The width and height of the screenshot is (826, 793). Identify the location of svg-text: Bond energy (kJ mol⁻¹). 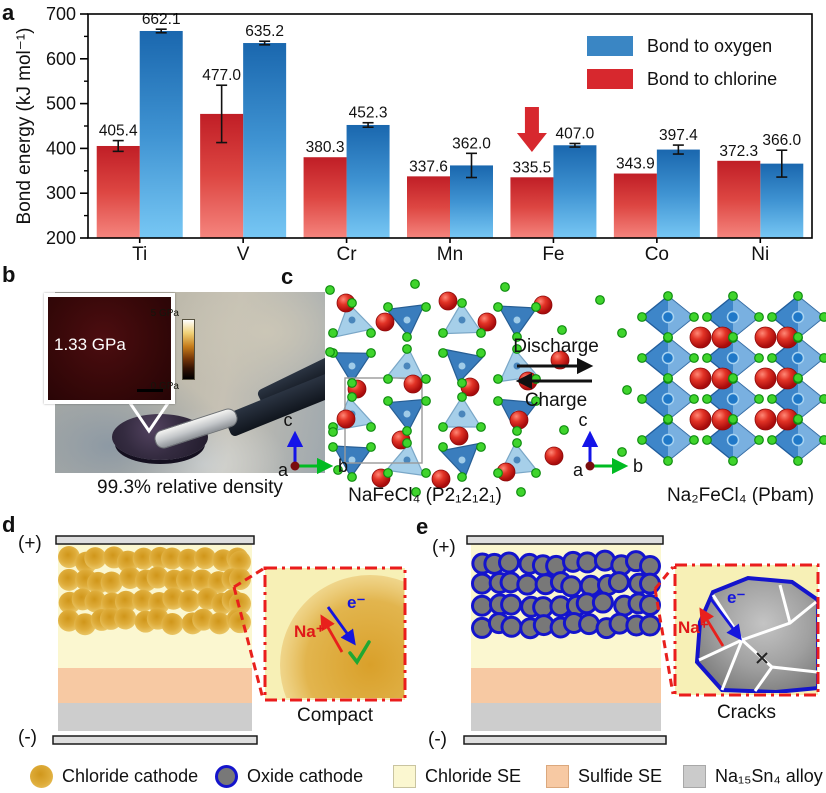
(24, 126).